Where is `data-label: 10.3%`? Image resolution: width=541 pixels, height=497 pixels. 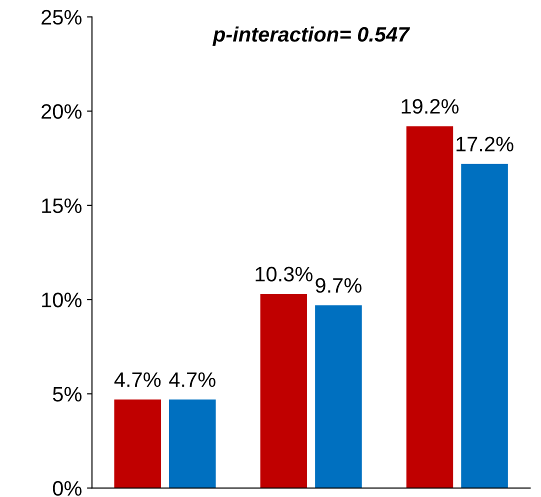 data-label: 10.3% is located at coordinates (284, 274).